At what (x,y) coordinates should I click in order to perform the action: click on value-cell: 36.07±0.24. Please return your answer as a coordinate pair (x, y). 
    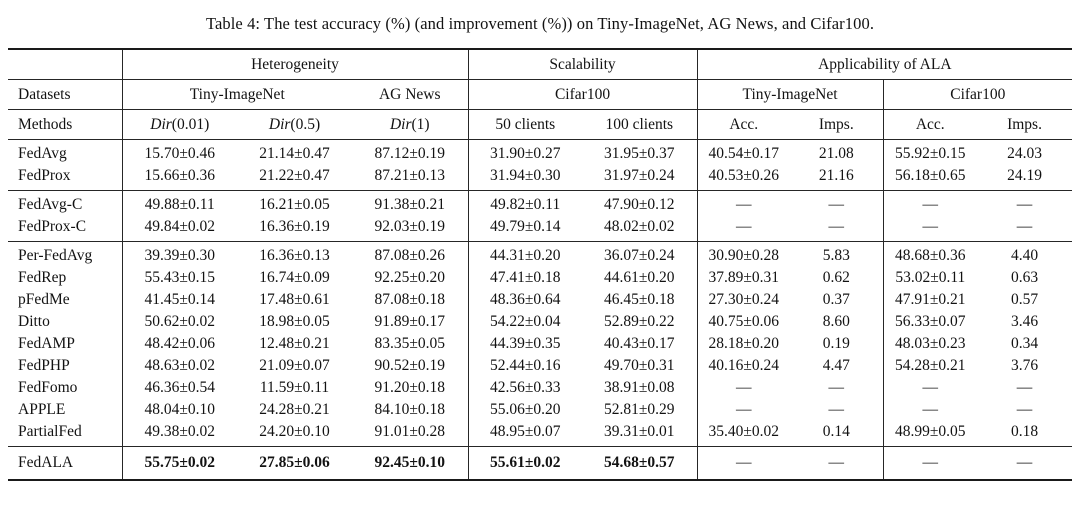
    Looking at the image, I should click on (640, 254).